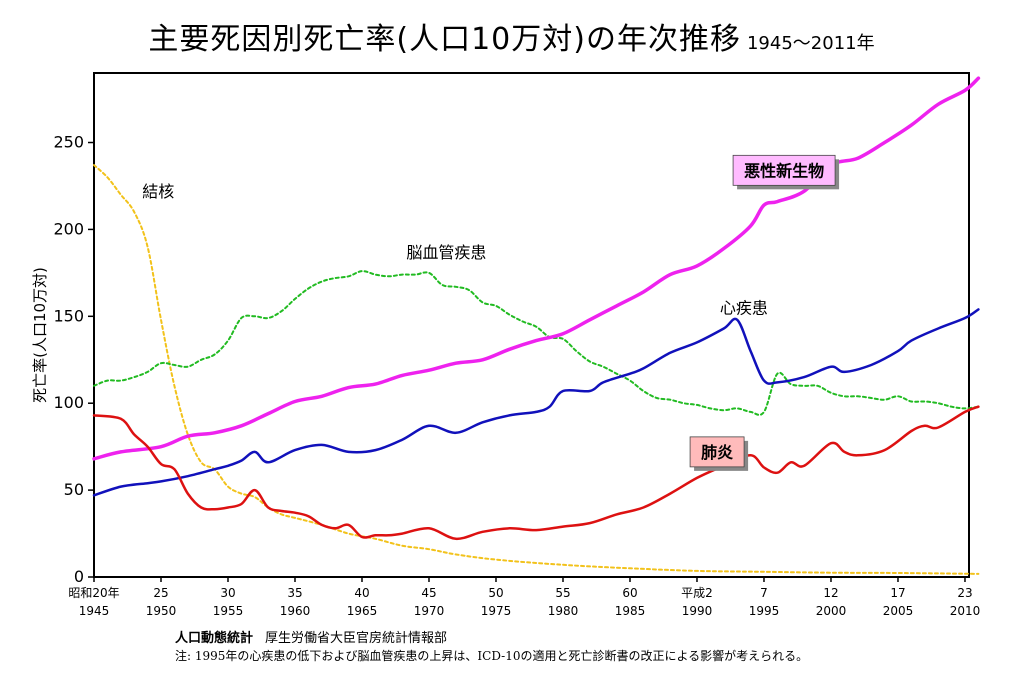 This screenshot has height=682, width=1023. What do you see at coordinates (897, 593) in the screenshot?
I see `x-tick-label-era: 17` at bounding box center [897, 593].